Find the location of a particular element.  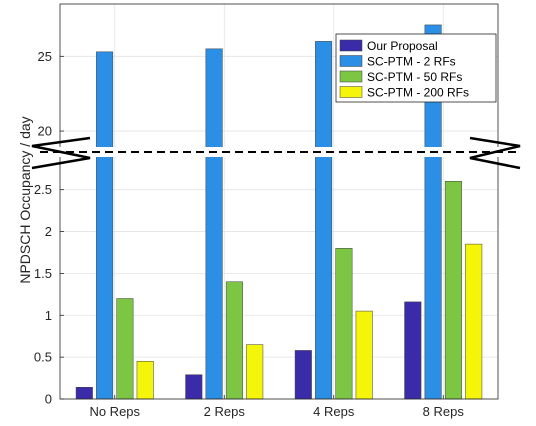

x-tick-label: 4 Reps is located at coordinates (334, 411).